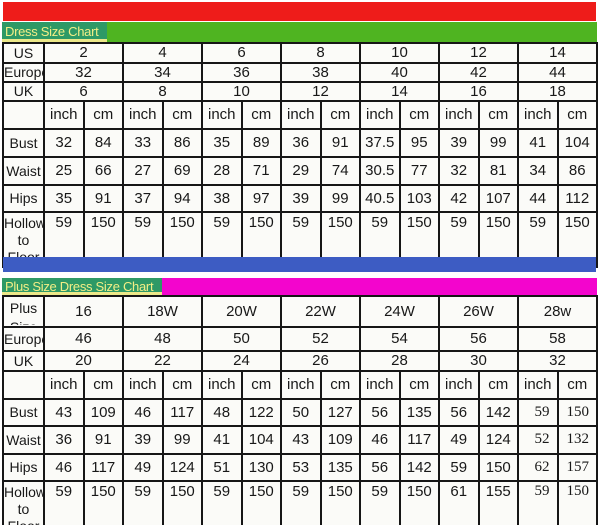 This screenshot has width=600, height=525. I want to click on measure-cell: 91, so click(340, 143).